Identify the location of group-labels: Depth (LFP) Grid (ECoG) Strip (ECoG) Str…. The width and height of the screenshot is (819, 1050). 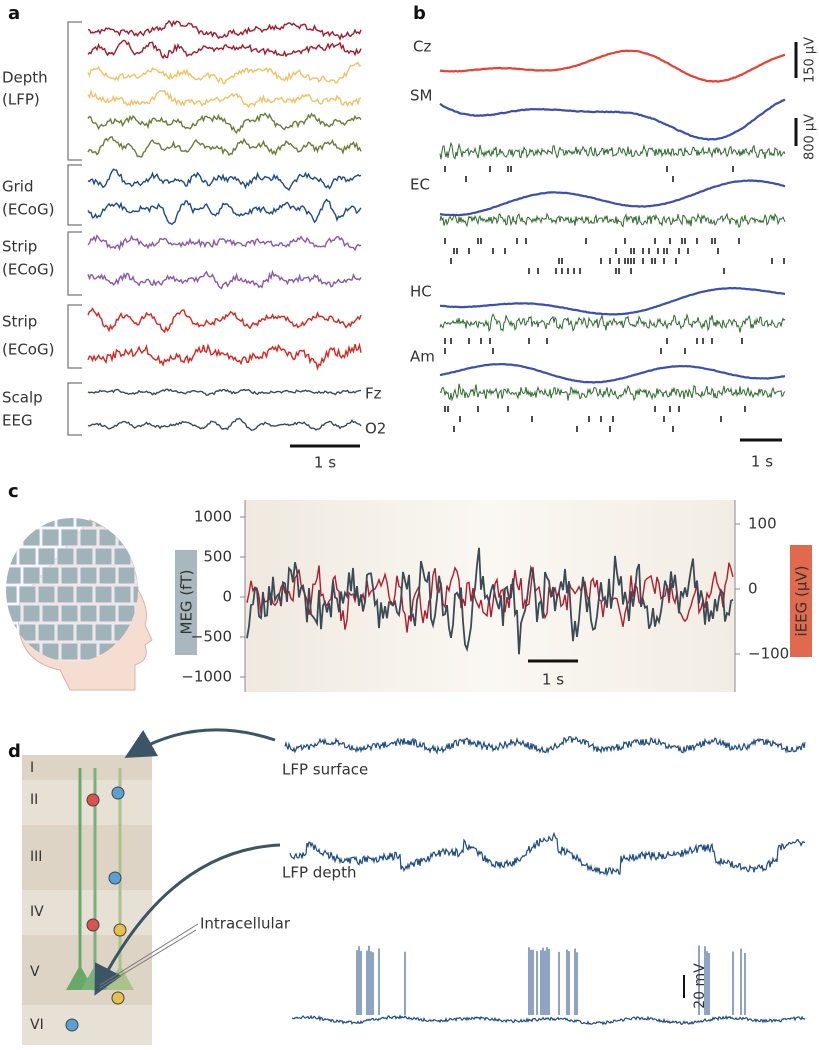
(28, 249).